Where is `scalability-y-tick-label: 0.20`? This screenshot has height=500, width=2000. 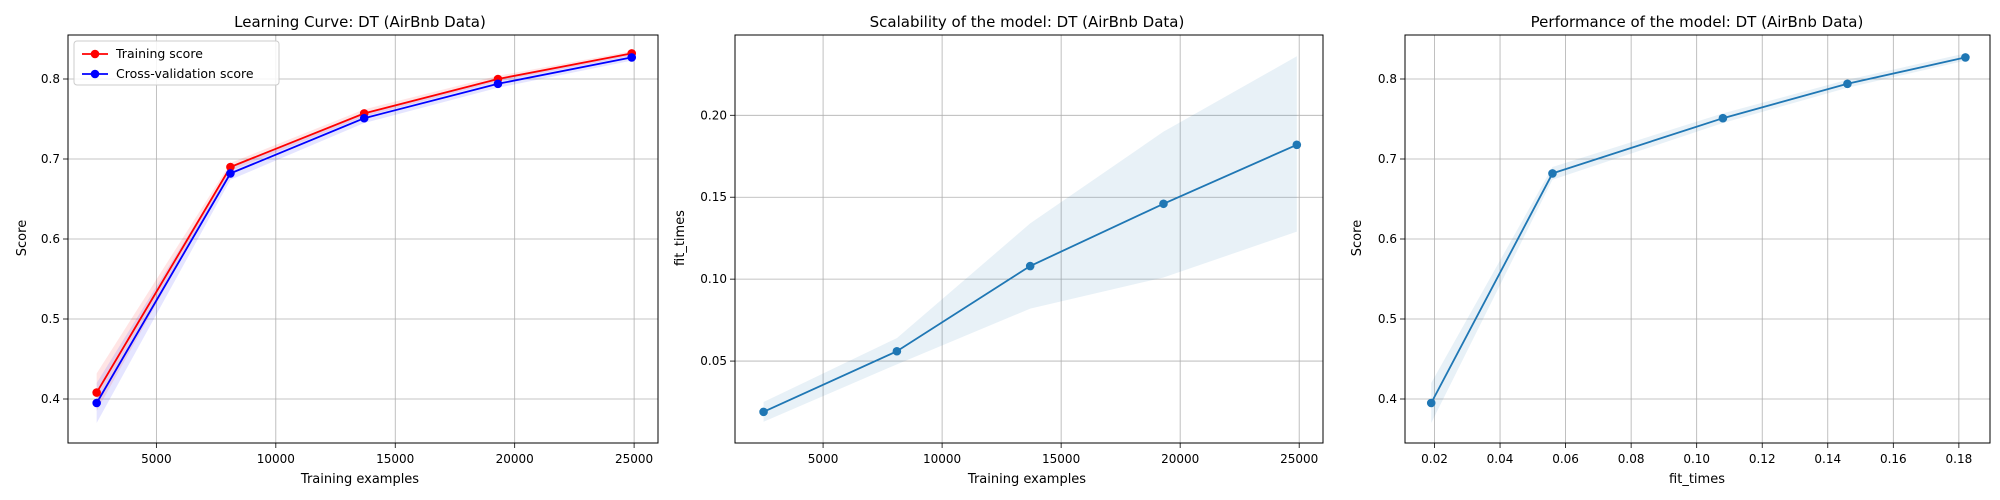 scalability-y-tick-label: 0.20 is located at coordinates (713, 115).